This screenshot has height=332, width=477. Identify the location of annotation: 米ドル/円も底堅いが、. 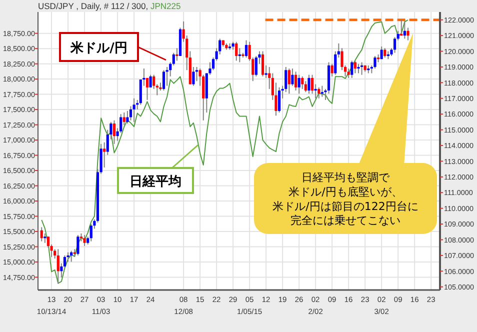
(345, 192).